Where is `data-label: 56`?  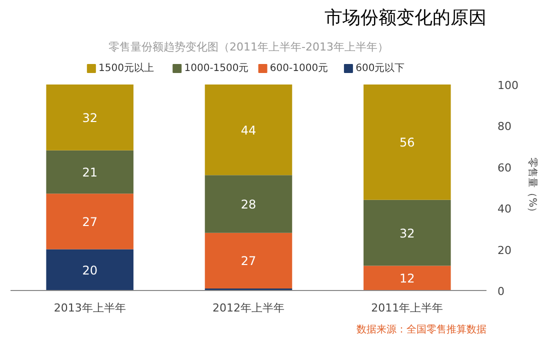 data-label: 56 is located at coordinates (407, 143).